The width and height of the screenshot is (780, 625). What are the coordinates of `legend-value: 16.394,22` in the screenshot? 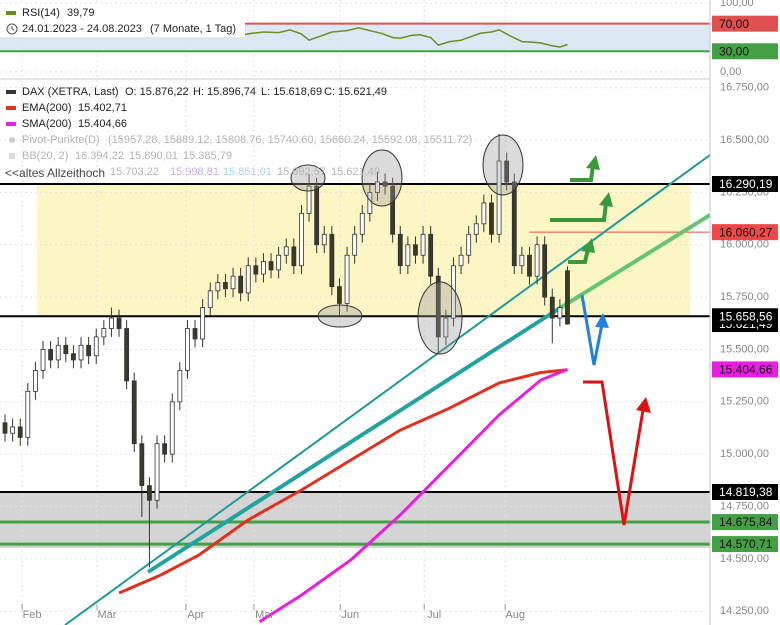 It's located at (99, 156).